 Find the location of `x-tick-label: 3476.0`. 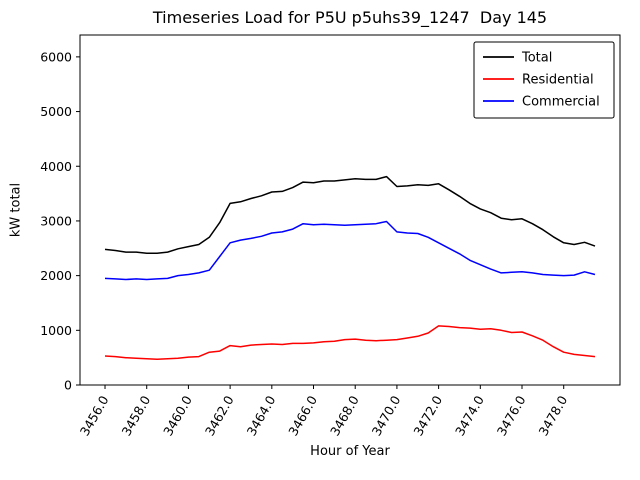

x-tick-label: 3476.0 is located at coordinates (511, 415).